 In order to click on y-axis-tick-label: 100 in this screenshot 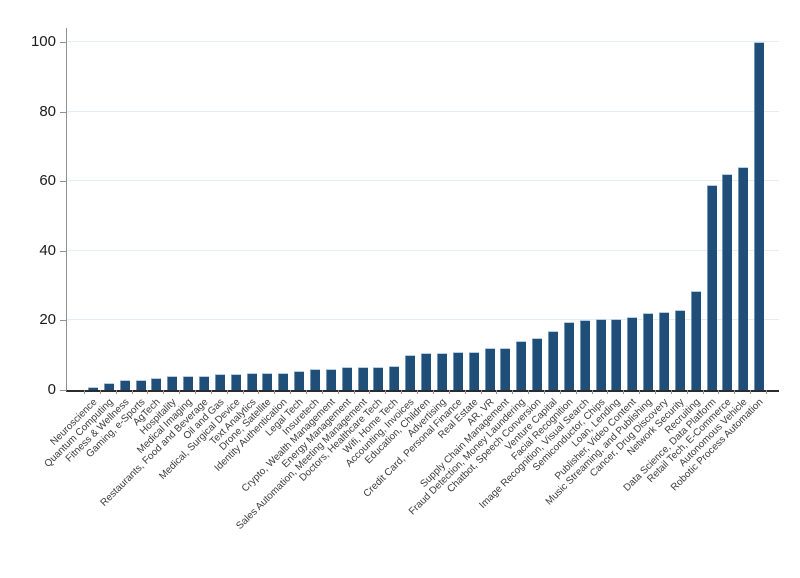, I will do `click(43, 41)`.